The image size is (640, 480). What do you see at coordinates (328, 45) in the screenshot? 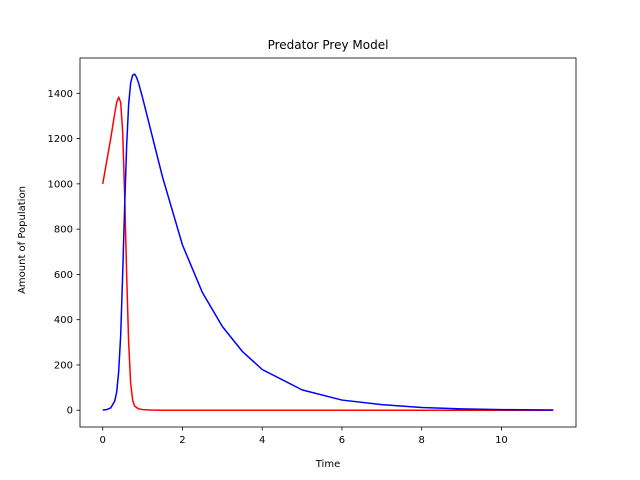
I see `chart-title: Predator Prey Model` at bounding box center [328, 45].